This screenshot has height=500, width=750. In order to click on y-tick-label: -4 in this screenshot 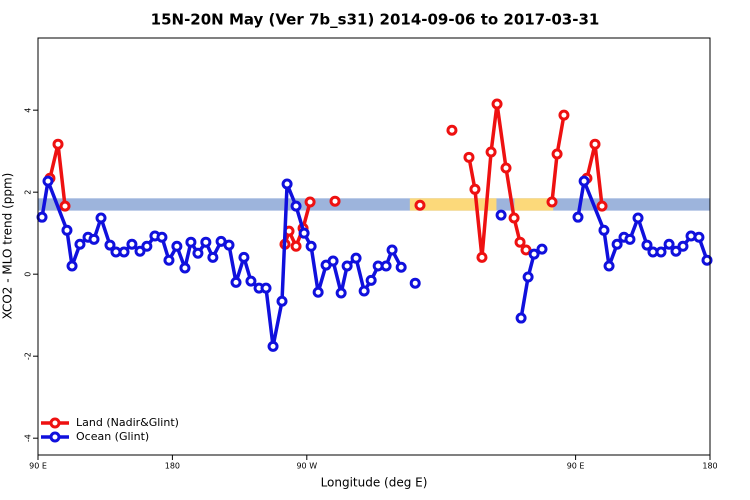, I will do `click(28, 438)`.